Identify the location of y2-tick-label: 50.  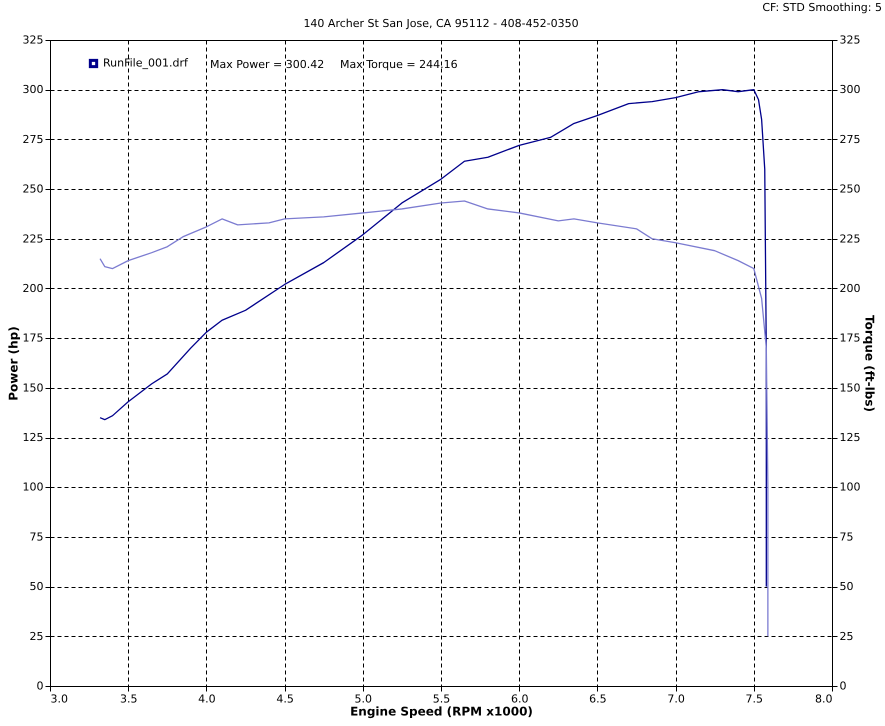
(847, 587).